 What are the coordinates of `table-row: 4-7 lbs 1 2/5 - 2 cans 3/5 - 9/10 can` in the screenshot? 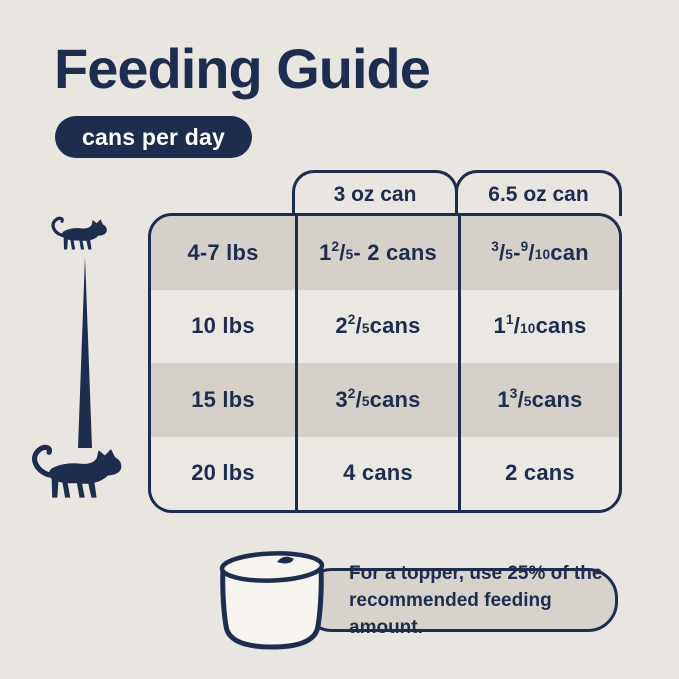 It's located at (385, 253).